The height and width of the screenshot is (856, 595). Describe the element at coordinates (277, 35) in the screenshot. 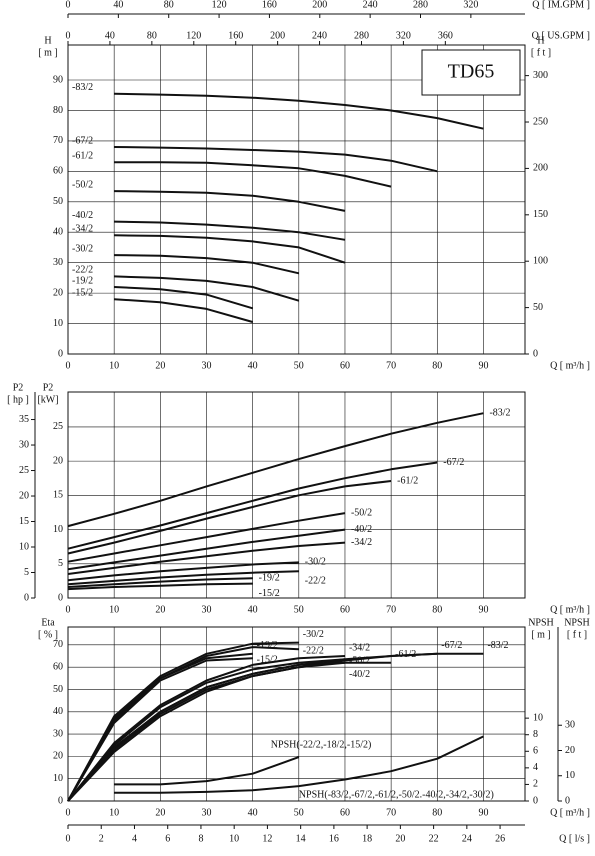

I see `x2-tick-label: 200` at that location.